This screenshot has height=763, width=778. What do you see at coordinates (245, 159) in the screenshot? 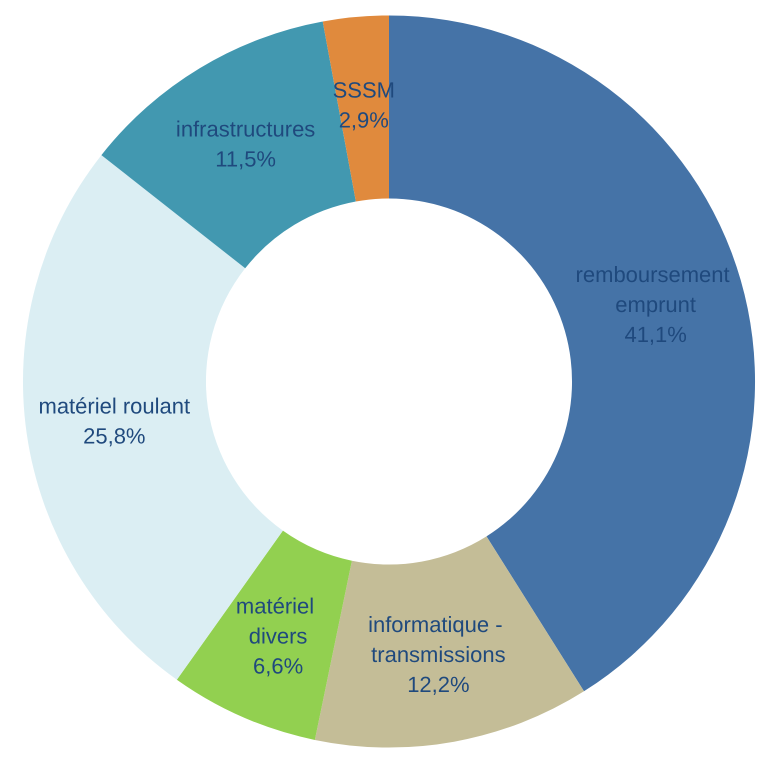
I see `data-label: 11,5%` at bounding box center [245, 159].